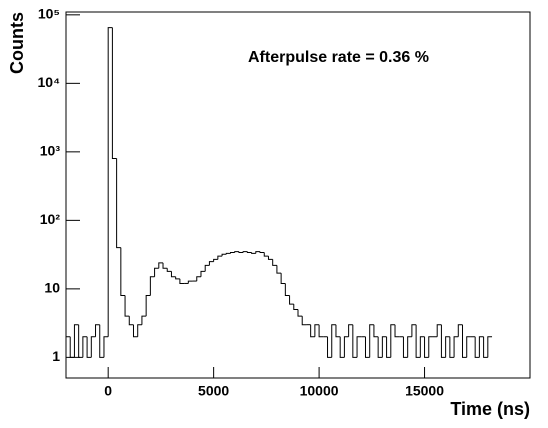  I want to click on y-tick-label: 10⁵, so click(49, 14).